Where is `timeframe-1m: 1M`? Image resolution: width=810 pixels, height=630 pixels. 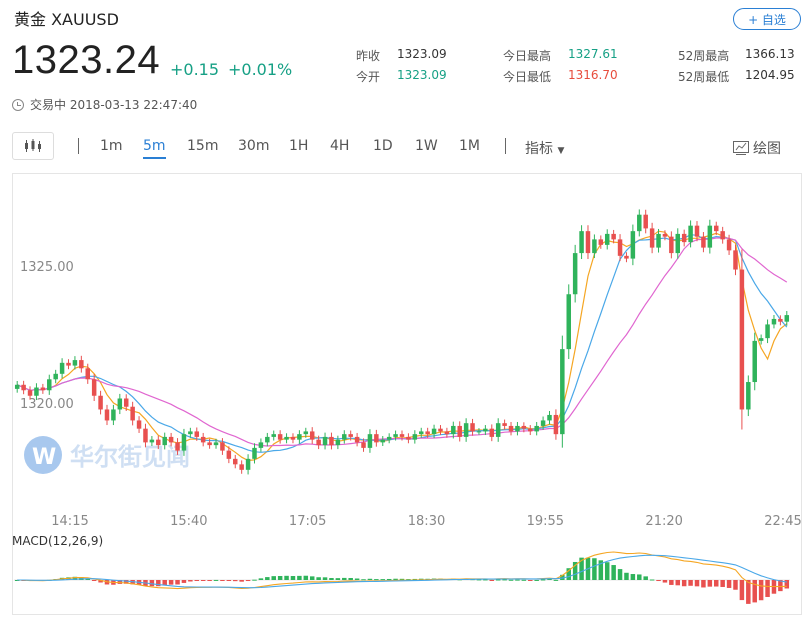 timeframe-1m: 1M is located at coordinates (469, 146).